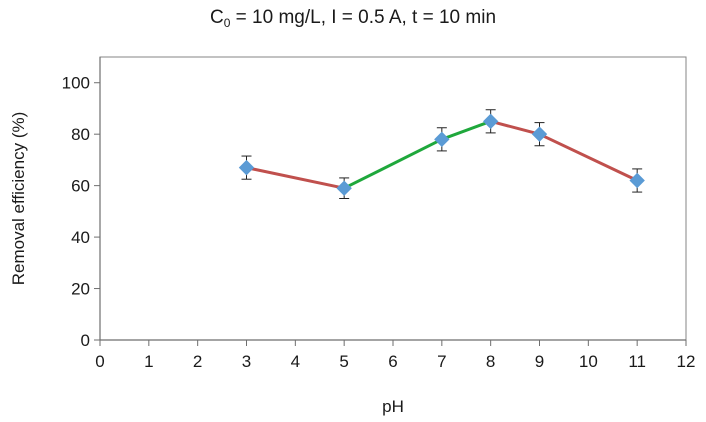  Describe the element at coordinates (686, 361) in the screenshot. I see `x-tick-label: 12` at that location.